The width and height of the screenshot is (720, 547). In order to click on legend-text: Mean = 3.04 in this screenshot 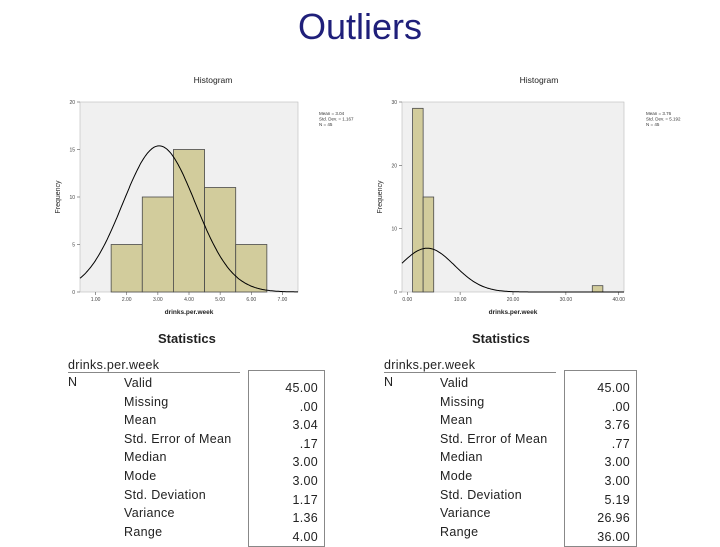, I will do `click(332, 113)`.